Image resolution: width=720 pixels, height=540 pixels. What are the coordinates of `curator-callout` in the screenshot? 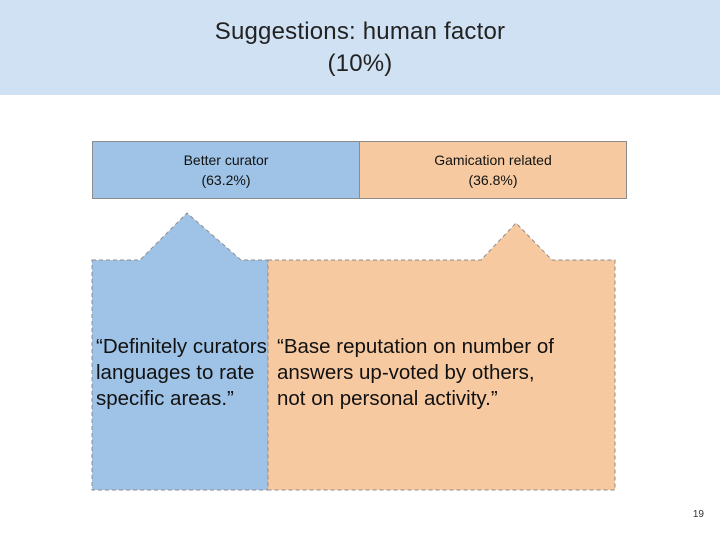 It's located at (180, 351).